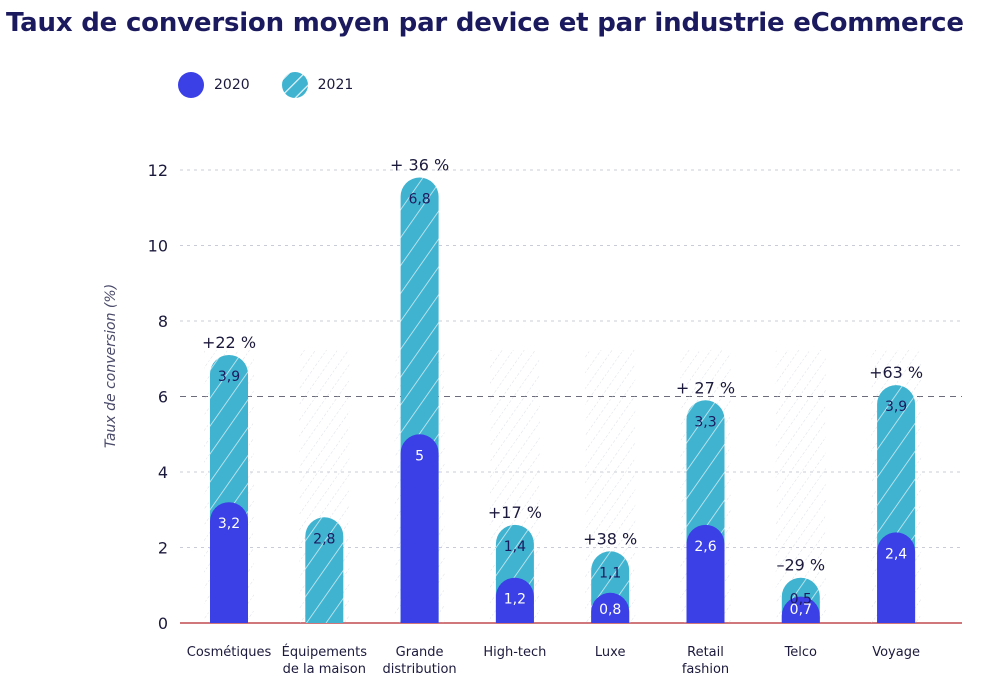 This screenshot has height=690, width=1008. What do you see at coordinates (896, 372) in the screenshot?
I see `growth-annotation: +63 %` at bounding box center [896, 372].